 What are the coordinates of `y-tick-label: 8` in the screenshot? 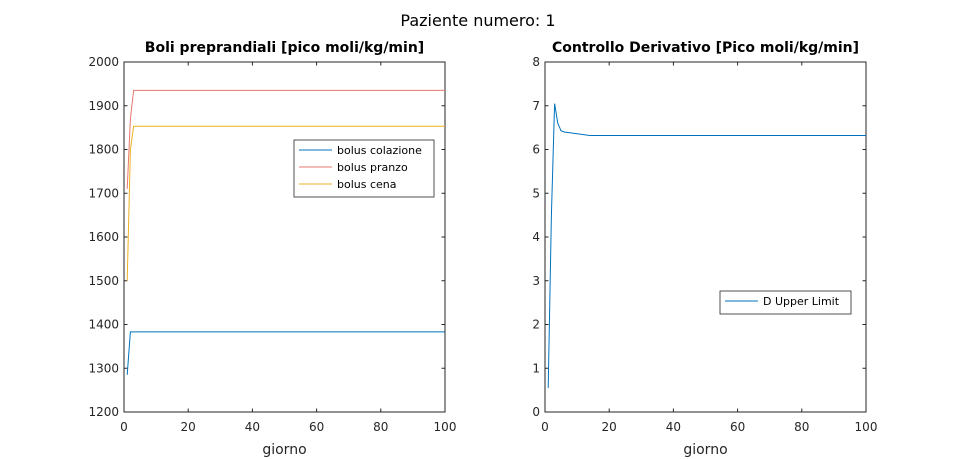 It's located at (536, 62).